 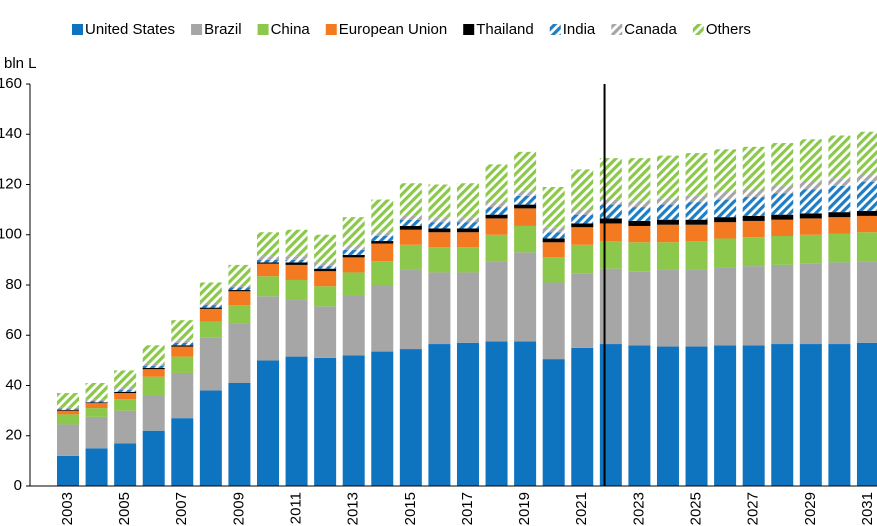 I want to click on x-tick-label: 2025, so click(x=696, y=508).